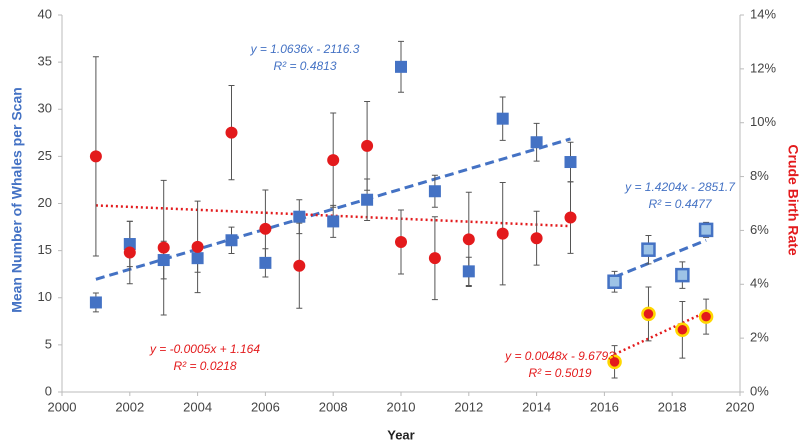 This screenshot has width=802, height=445. What do you see at coordinates (763, 121) in the screenshot?
I see `y2-tick-label: 10%` at bounding box center [763, 121].